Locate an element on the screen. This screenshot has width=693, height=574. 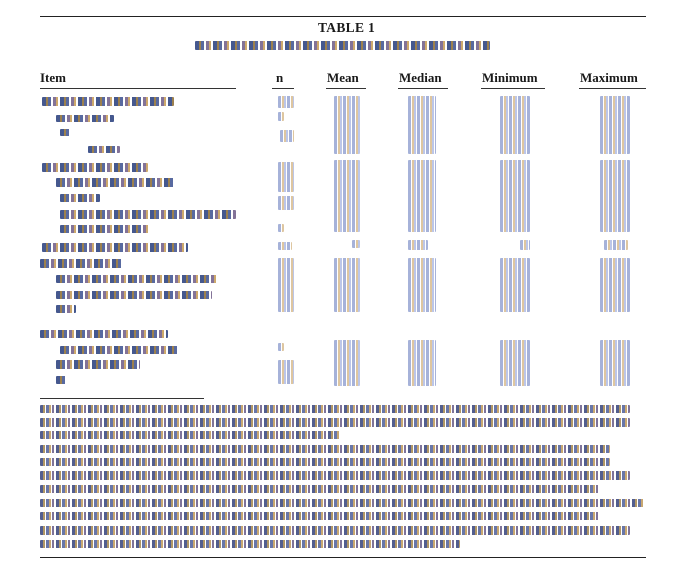
column-header-minimum: Minimum is located at coordinates (510, 77).